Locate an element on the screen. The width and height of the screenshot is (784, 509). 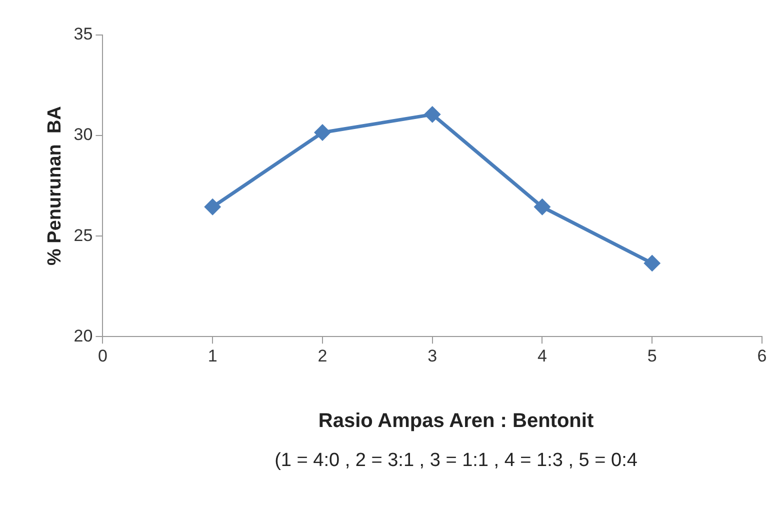
x-axis-title: Rasio Ampas Aren : Bentonit is located at coordinates (456, 421).